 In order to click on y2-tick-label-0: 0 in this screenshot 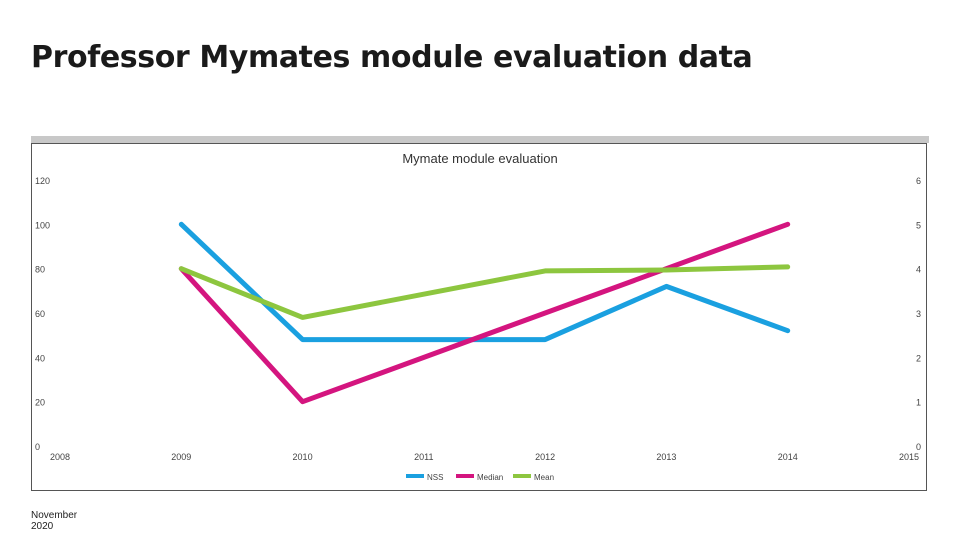, I will do `click(918, 447)`.